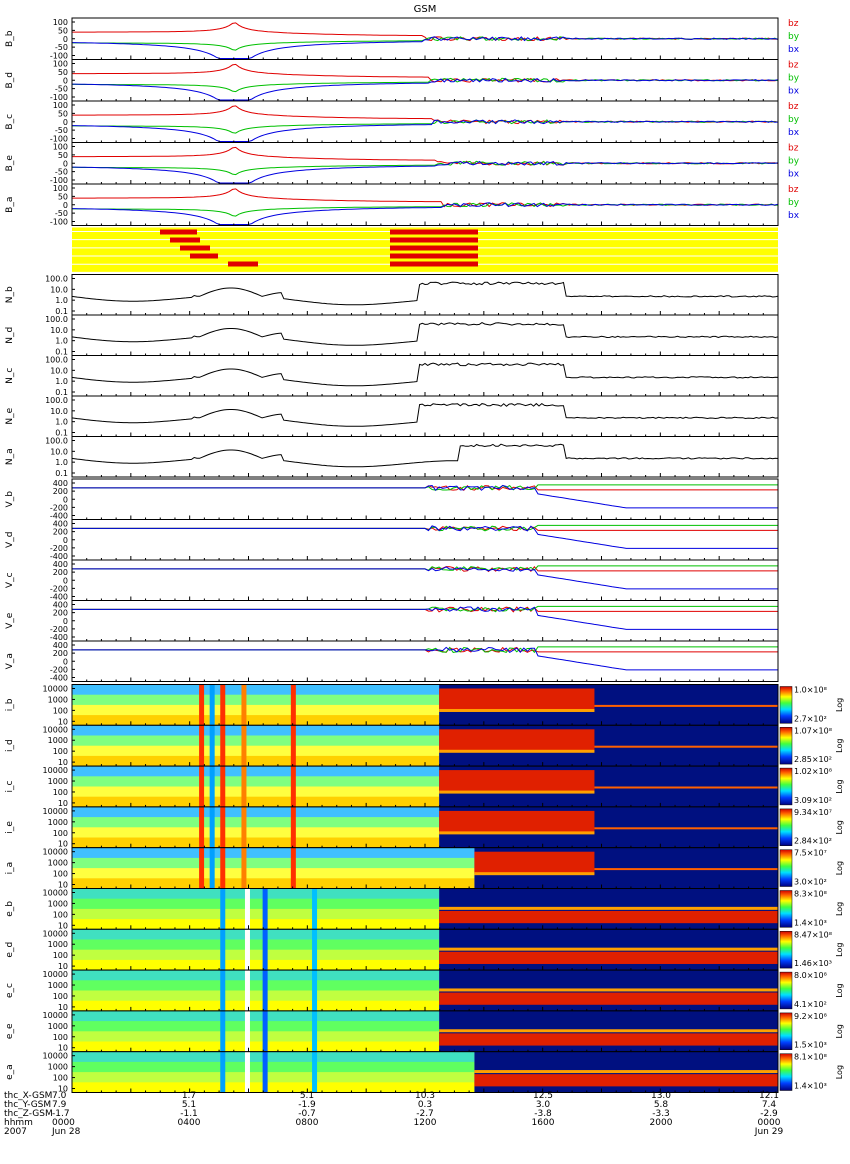 Image resolution: width=850 pixels, height=1164 pixels. Describe the element at coordinates (60, 645) in the screenshot. I see `v-tick-label: 400` at that location.